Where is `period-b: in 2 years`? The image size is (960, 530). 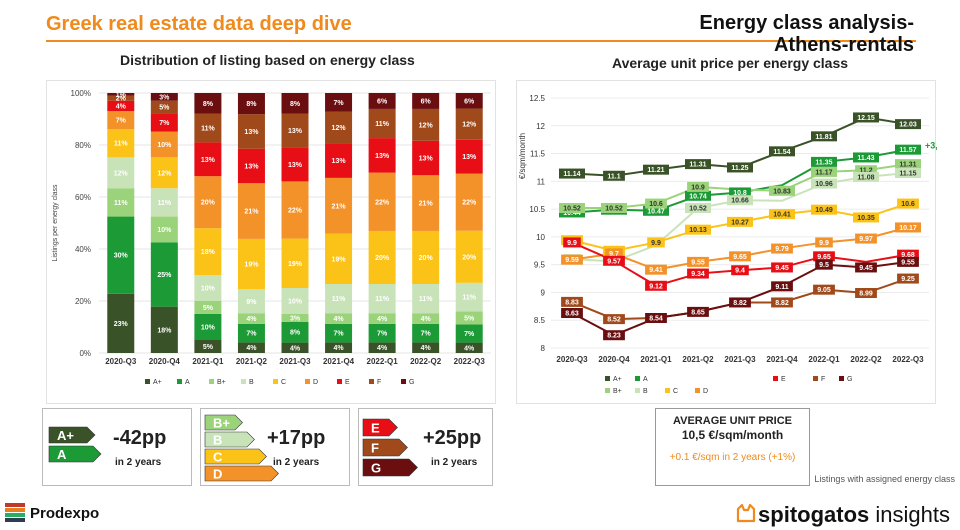 period-b: in 2 years is located at coordinates (296, 462).